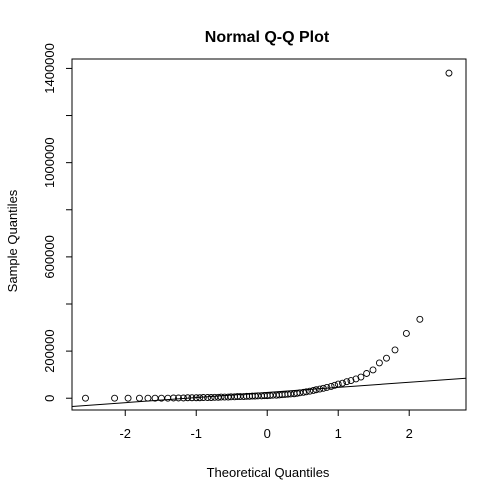 The width and height of the screenshot is (500, 500). What do you see at coordinates (338, 433) in the screenshot?
I see `x-tick-label: 1` at bounding box center [338, 433].